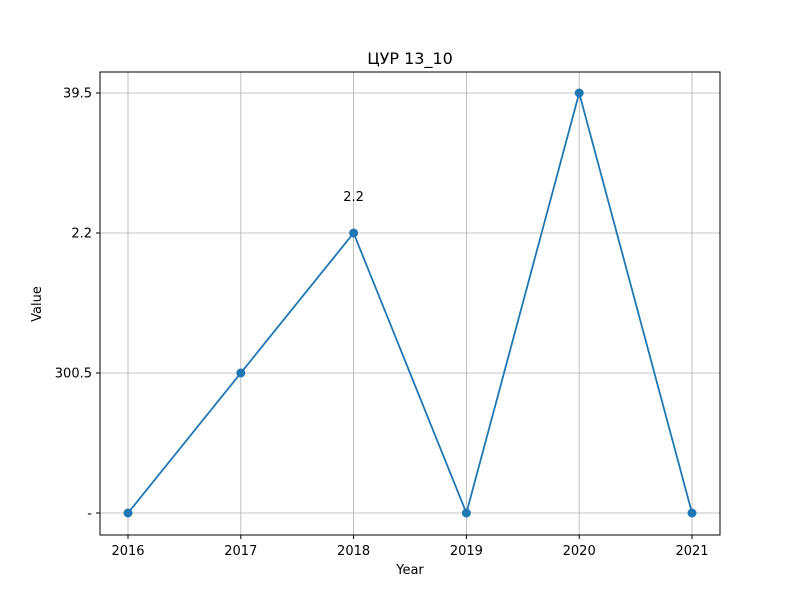 This screenshot has width=800, height=600. Describe the element at coordinates (466, 551) in the screenshot. I see `x-tick-label: 2019` at that location.